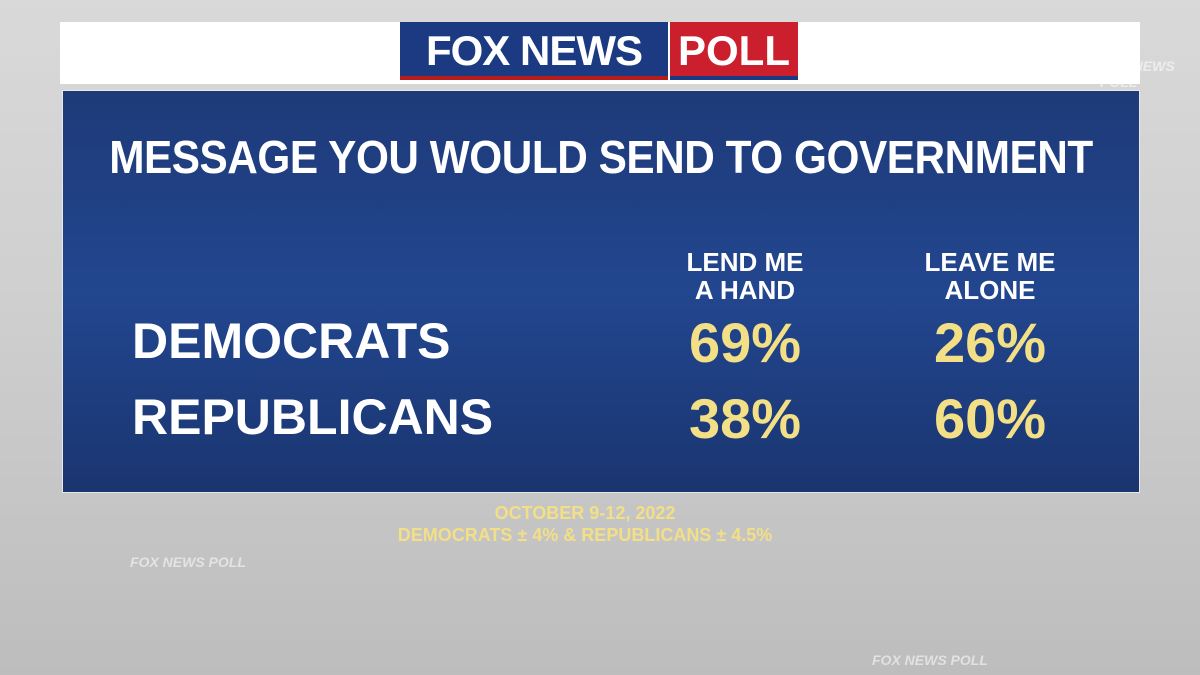 This screenshot has width=1200, height=675. I want to click on row-label: DEMOCRATS, so click(291, 341).